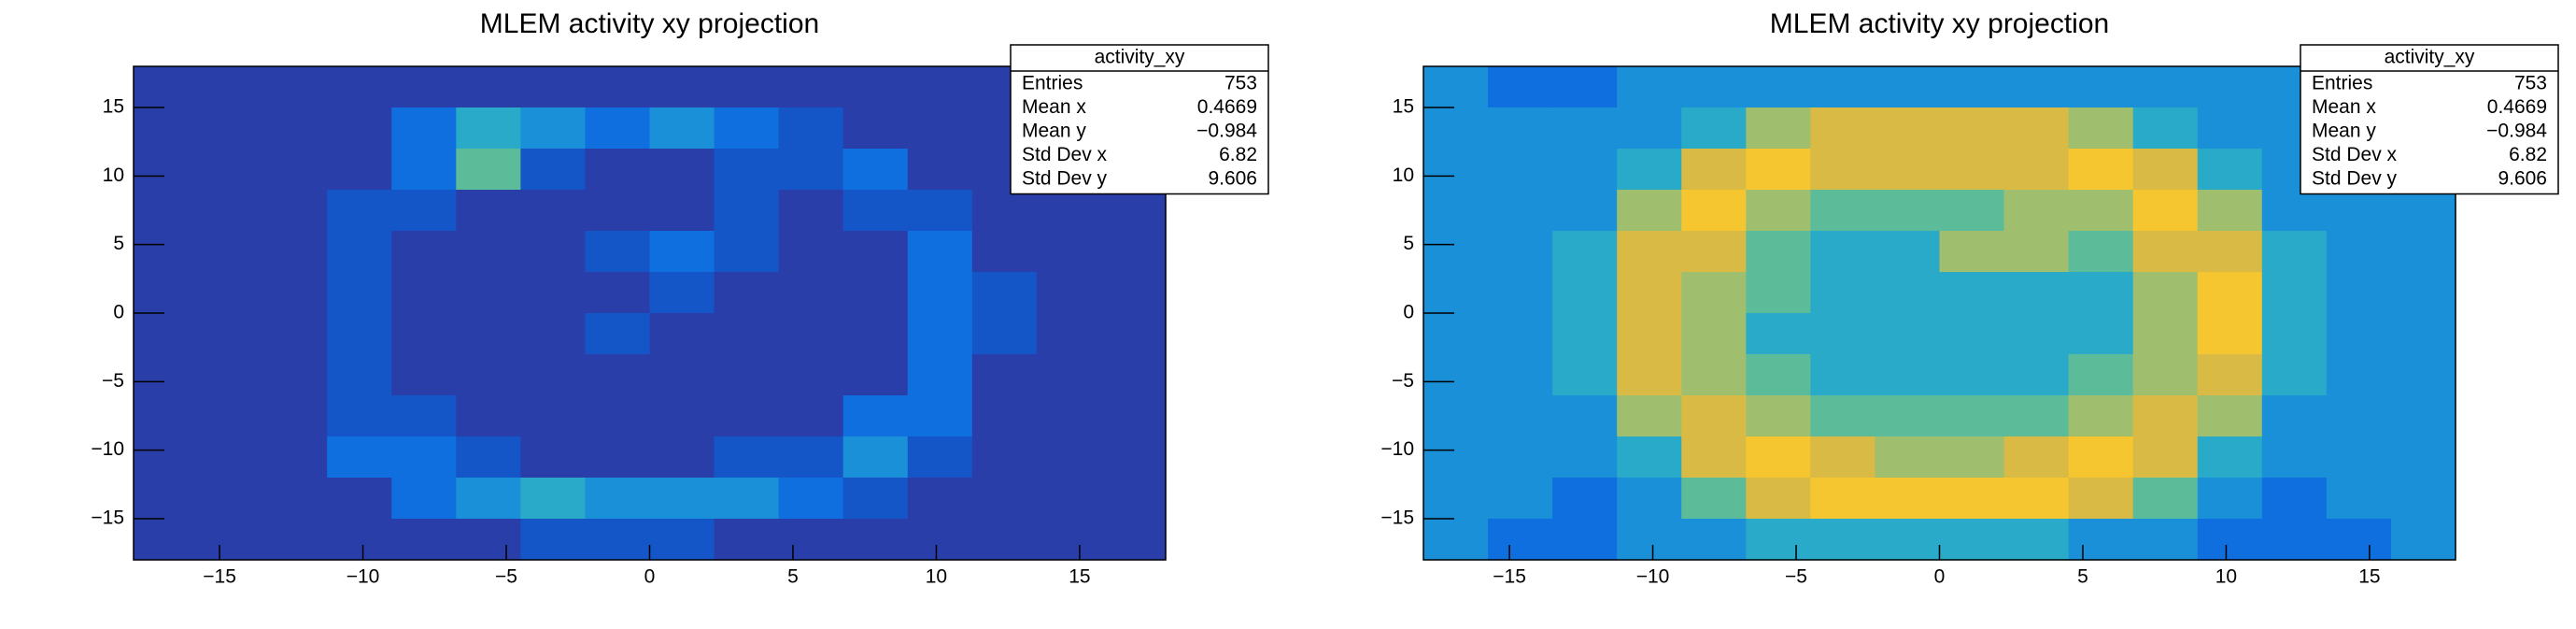 This screenshot has width=2576, height=629. I want to click on stats-title: activity_xy, so click(1140, 57).